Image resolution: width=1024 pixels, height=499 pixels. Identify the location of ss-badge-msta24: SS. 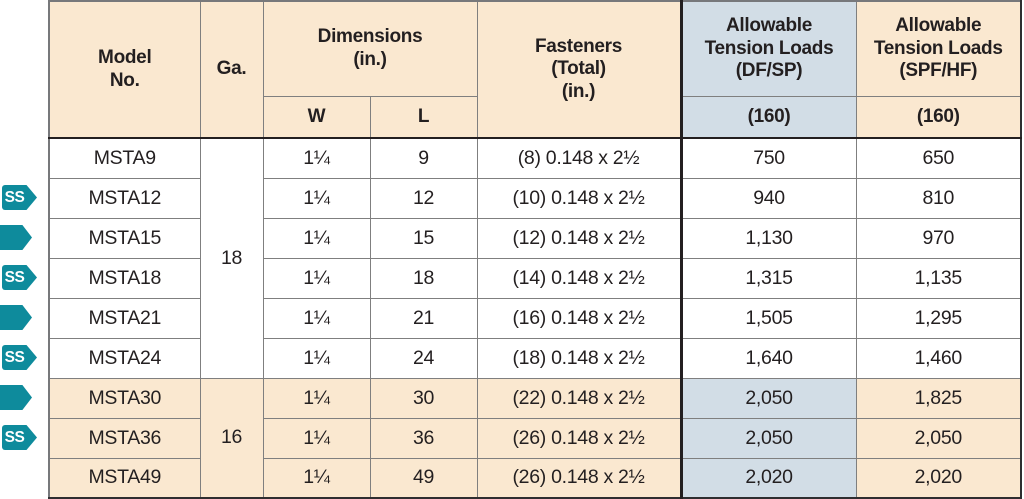
(19, 357).